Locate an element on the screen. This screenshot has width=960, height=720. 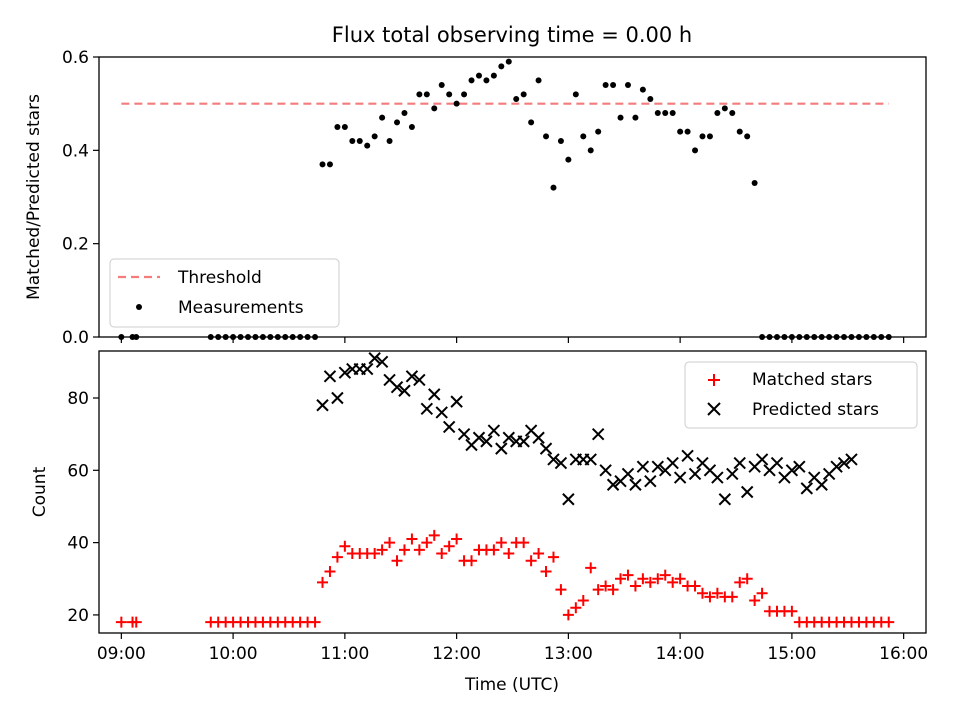
y-tick-label: 0.4 is located at coordinates (75, 151).